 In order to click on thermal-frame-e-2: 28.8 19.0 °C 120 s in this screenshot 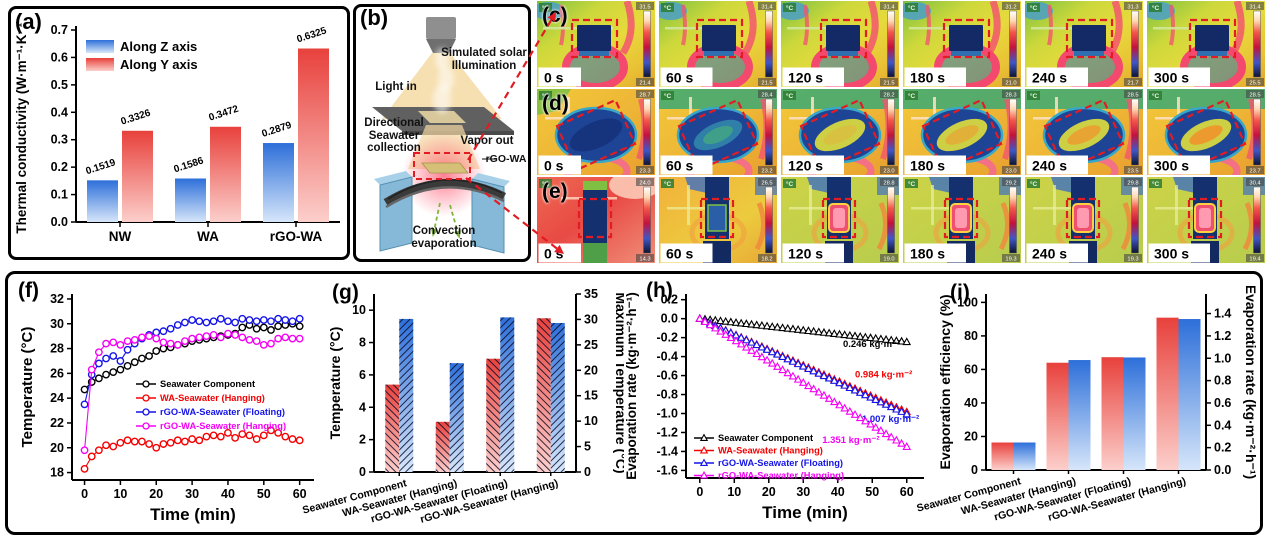, I will do `click(840, 220)`.